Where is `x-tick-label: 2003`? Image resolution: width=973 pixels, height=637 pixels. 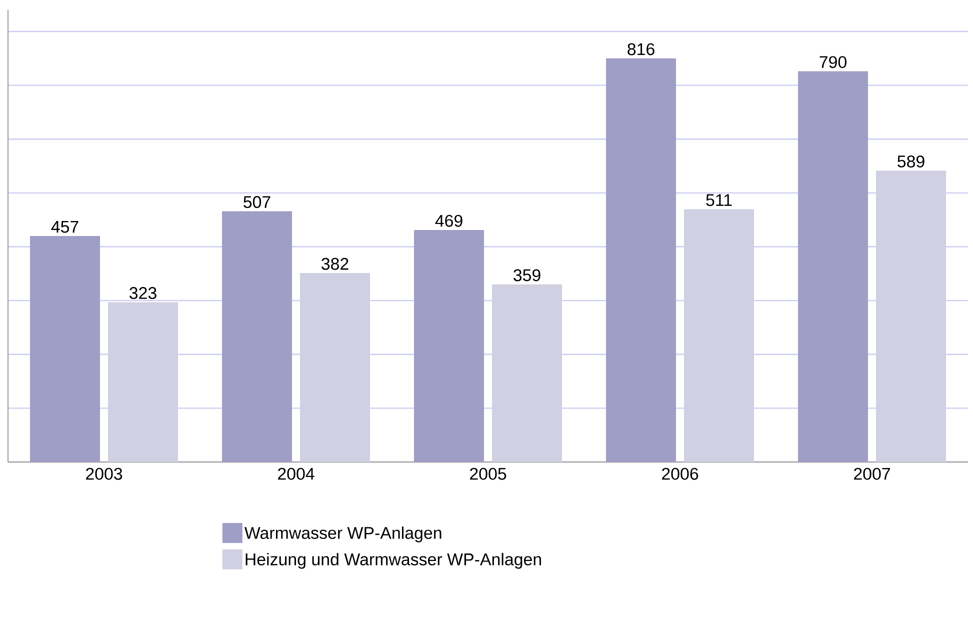
x-tick-label: 2003 is located at coordinates (104, 474).